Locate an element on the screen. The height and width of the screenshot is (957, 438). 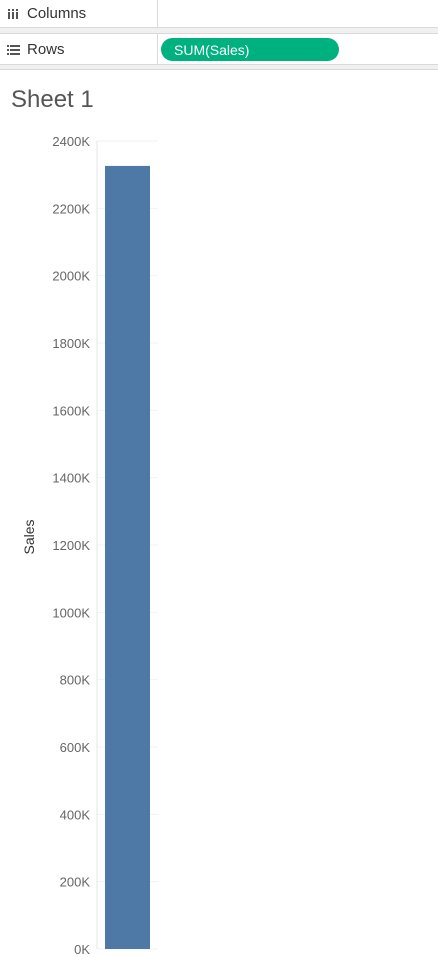
sheet-title: Sheet 1 is located at coordinates (52, 99).